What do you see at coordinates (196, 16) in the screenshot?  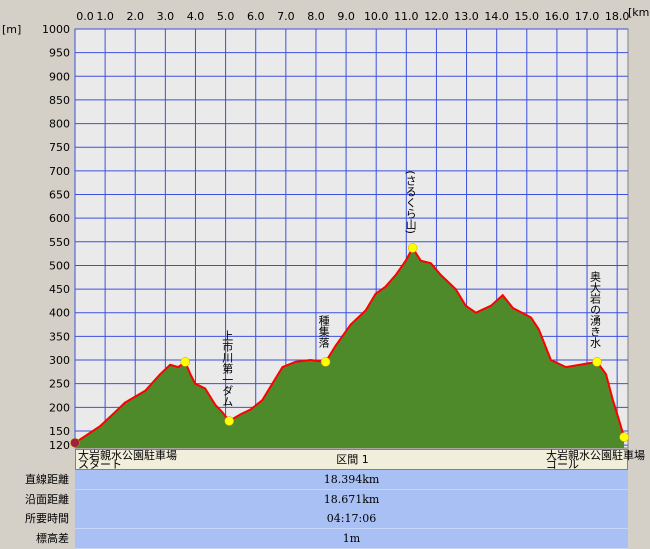 I see `x-tick-label: 4.0` at bounding box center [196, 16].